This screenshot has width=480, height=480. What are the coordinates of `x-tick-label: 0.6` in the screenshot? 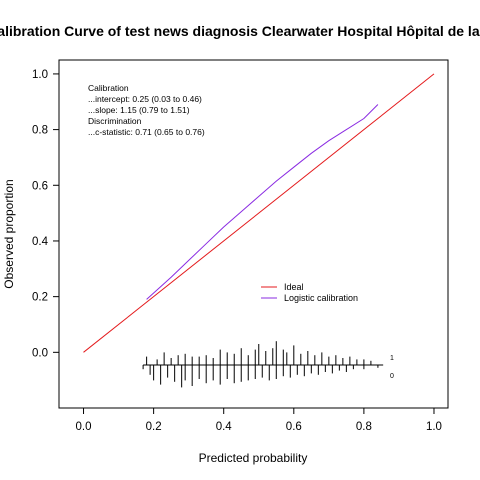 It's located at (294, 427).